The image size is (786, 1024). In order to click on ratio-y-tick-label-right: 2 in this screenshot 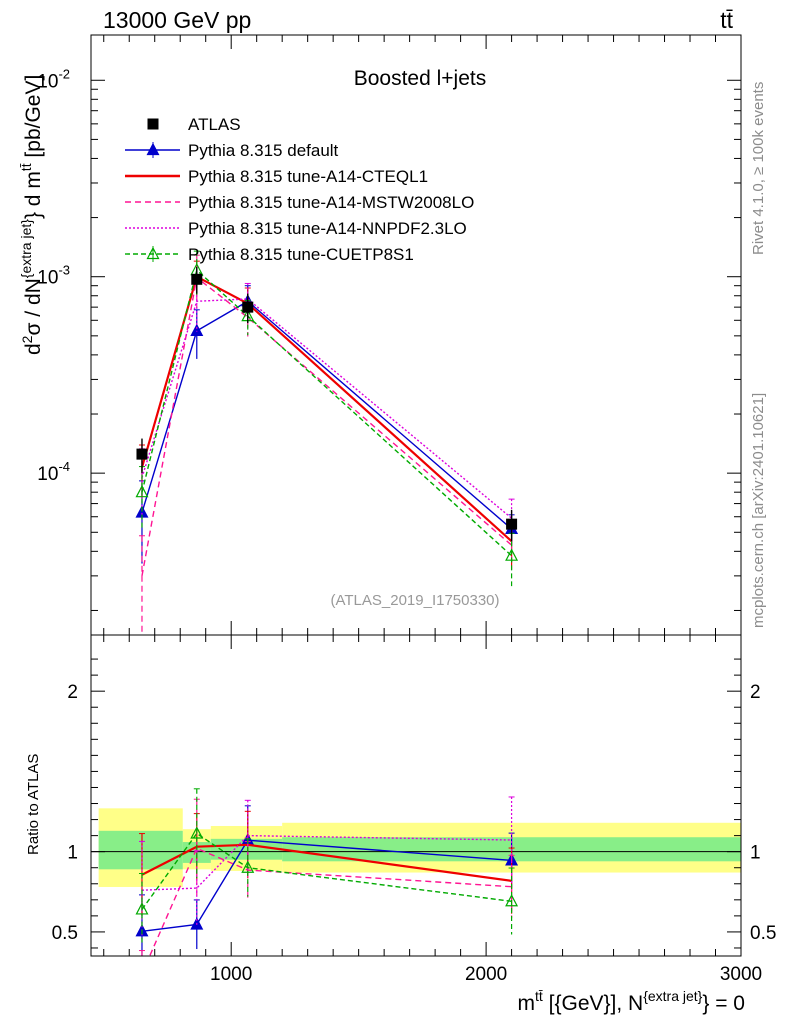, I will do `click(755, 692)`.